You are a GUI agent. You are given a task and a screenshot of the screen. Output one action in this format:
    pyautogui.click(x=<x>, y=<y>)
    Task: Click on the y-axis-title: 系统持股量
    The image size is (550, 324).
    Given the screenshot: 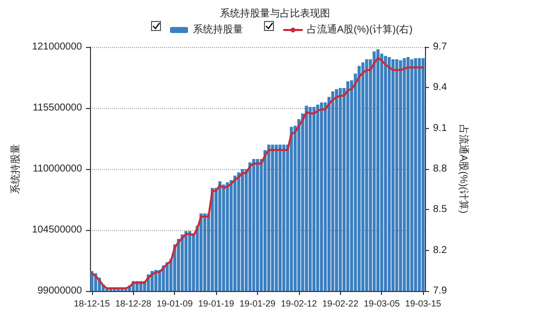 What is the action you would take?
    pyautogui.click(x=16, y=169)
    